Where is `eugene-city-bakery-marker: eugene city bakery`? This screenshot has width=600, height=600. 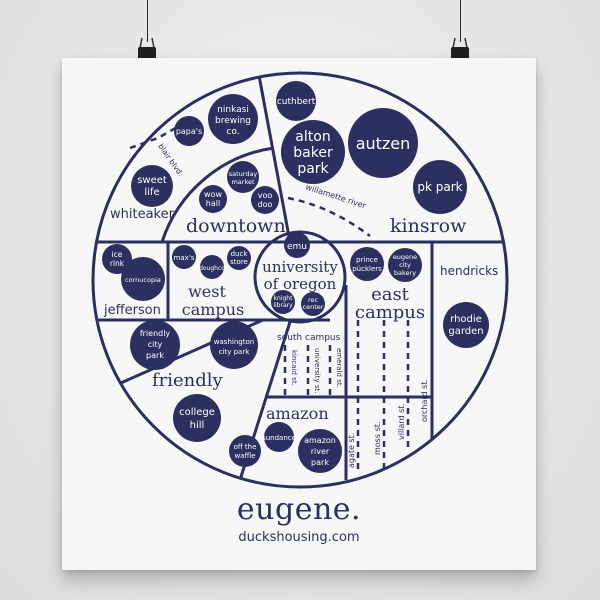 eugene-city-bakery-marker: eugene city bakery is located at coordinates (405, 265).